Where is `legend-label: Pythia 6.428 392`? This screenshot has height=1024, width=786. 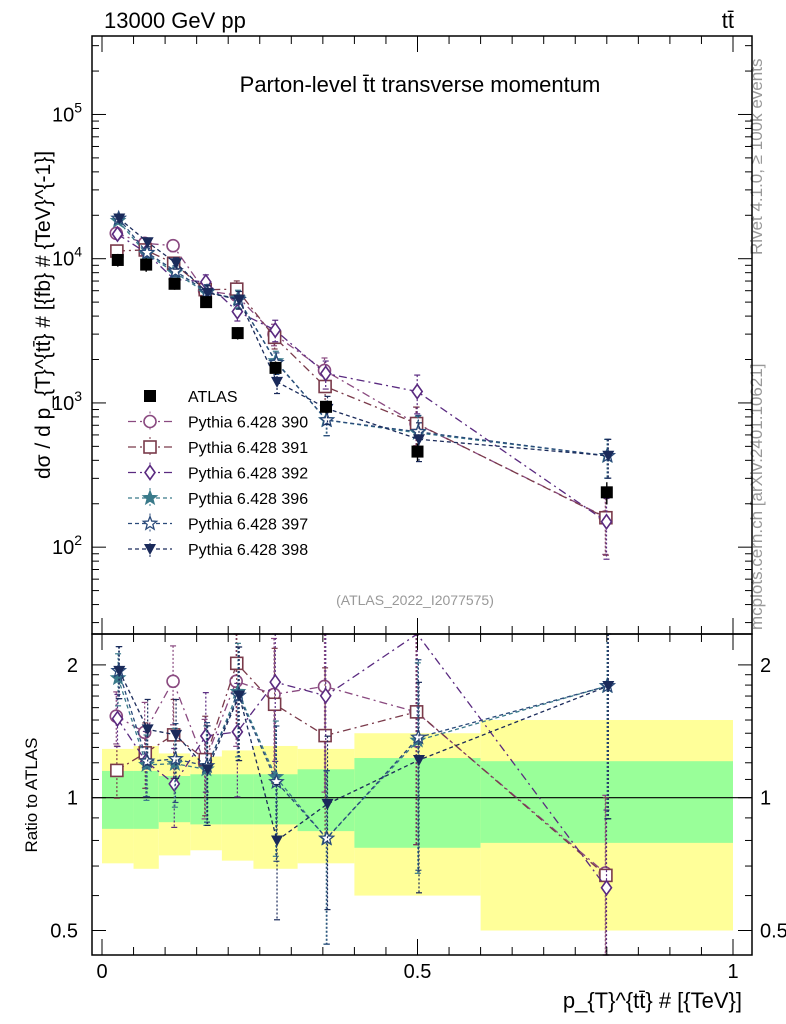 legend-label: Pythia 6.428 392 is located at coordinates (248, 474).